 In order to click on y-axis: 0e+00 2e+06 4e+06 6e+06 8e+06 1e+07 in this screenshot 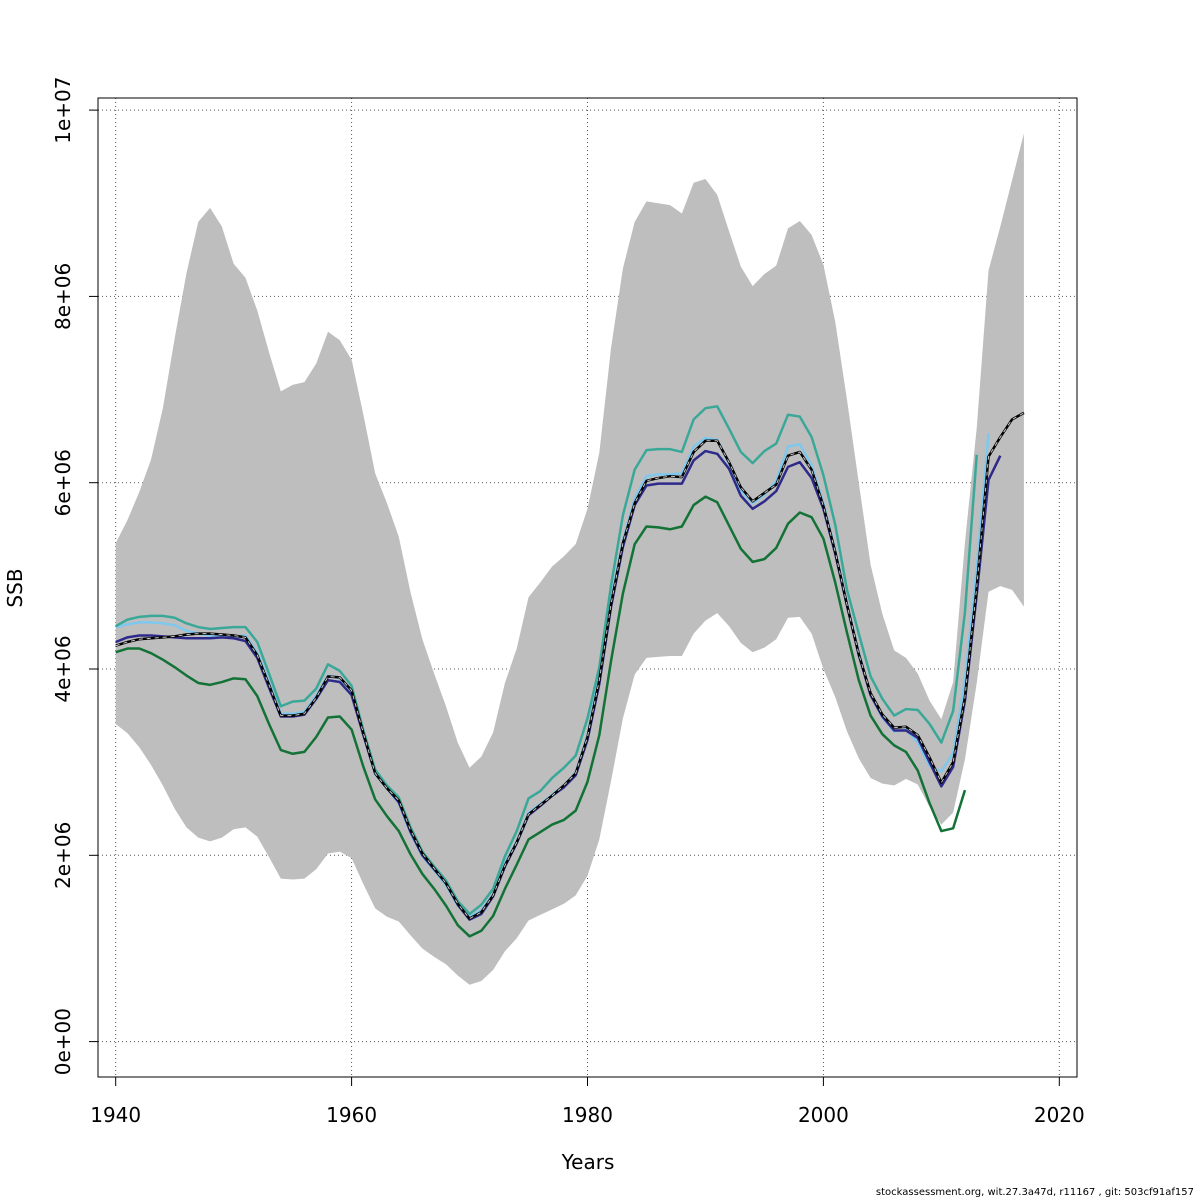, I will do `click(75, 575)`.